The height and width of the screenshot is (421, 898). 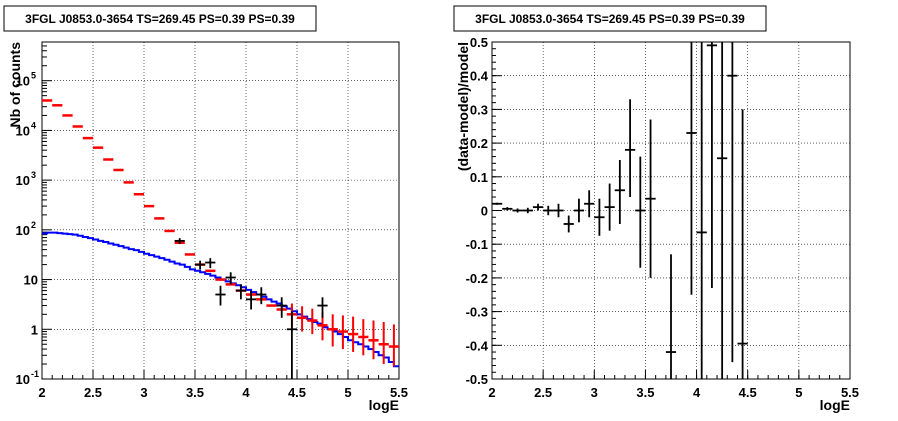 I want to click on y-tick-label: -0.1, so click(x=477, y=244).